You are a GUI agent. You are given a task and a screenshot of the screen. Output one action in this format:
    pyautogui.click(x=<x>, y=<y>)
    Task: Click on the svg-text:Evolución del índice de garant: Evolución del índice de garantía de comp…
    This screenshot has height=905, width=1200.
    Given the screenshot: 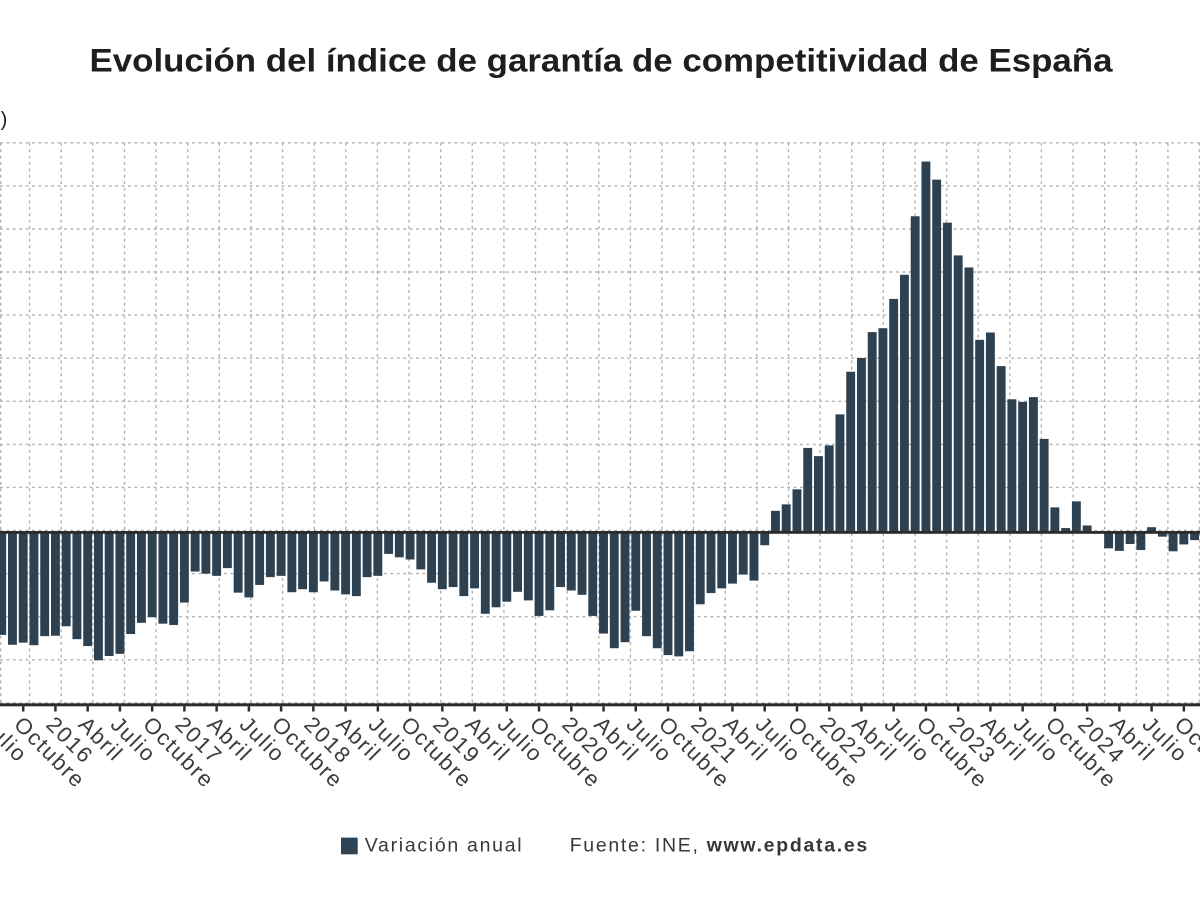 What is the action you would take?
    pyautogui.click(x=601, y=61)
    